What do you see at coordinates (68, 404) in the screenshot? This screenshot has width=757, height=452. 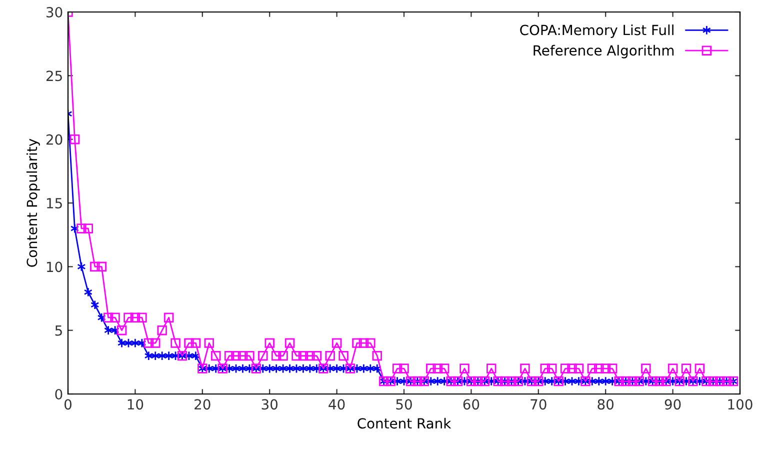 I see `x-tick-label: 0` at bounding box center [68, 404].